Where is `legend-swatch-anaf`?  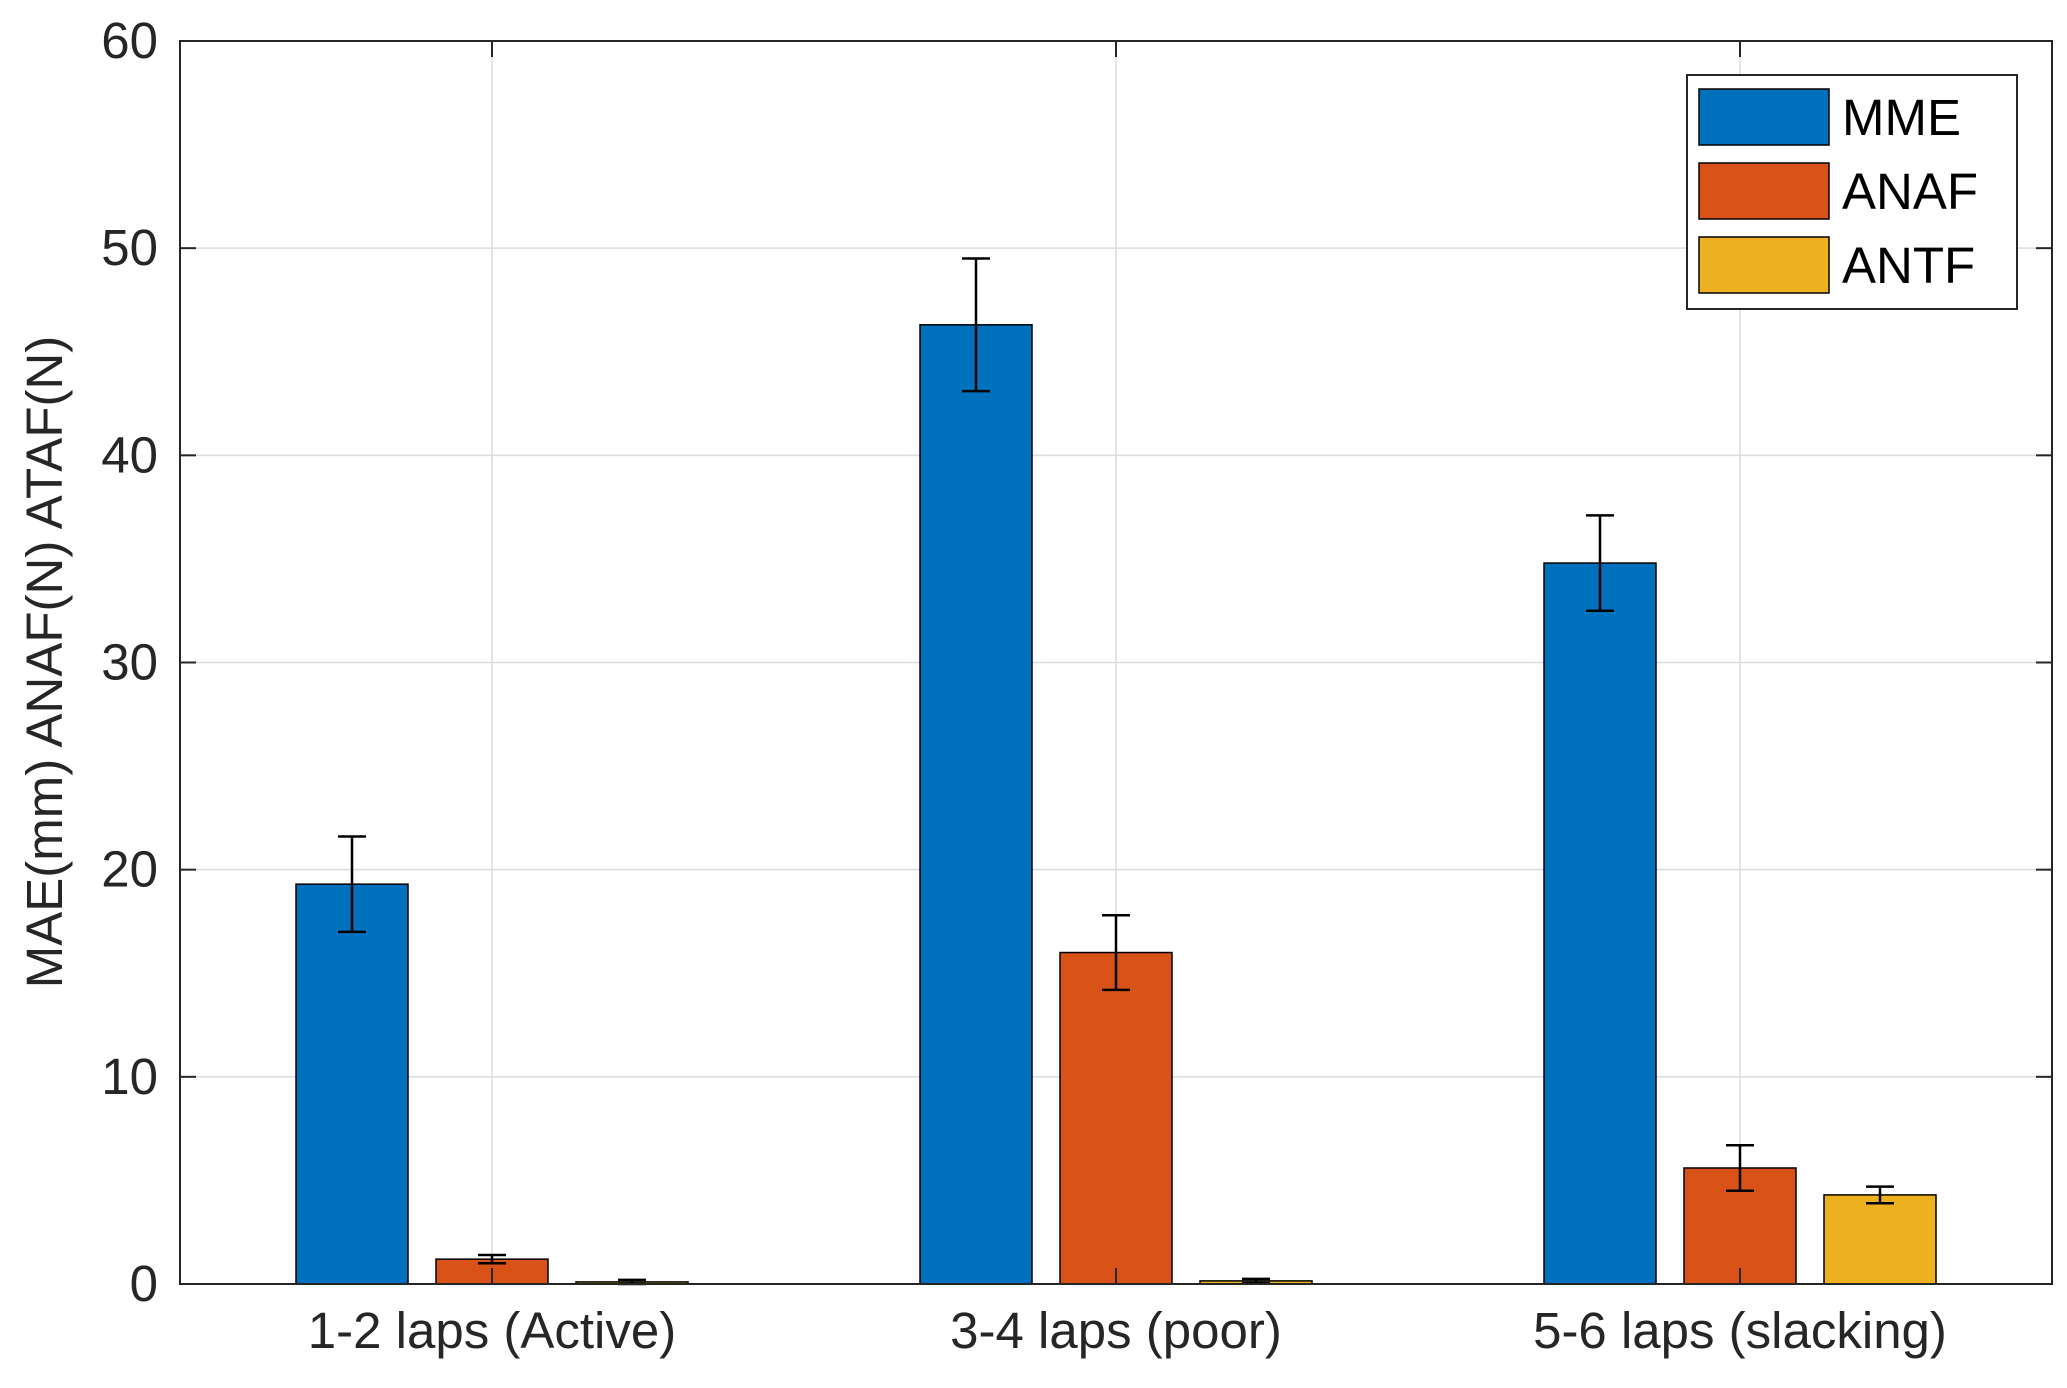
legend-swatch-anaf is located at coordinates (1764, 191).